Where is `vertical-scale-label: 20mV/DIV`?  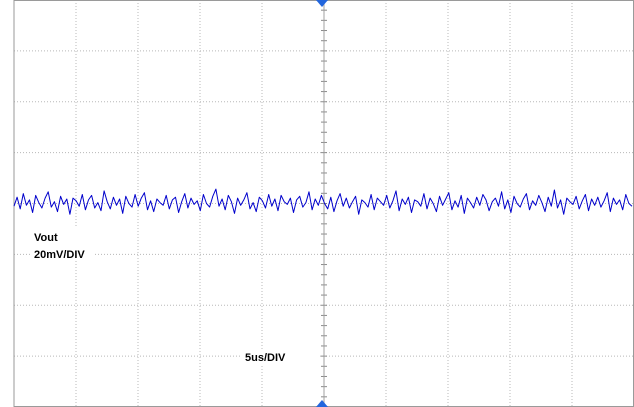
vertical-scale-label: 20mV/DIV is located at coordinates (59, 255).